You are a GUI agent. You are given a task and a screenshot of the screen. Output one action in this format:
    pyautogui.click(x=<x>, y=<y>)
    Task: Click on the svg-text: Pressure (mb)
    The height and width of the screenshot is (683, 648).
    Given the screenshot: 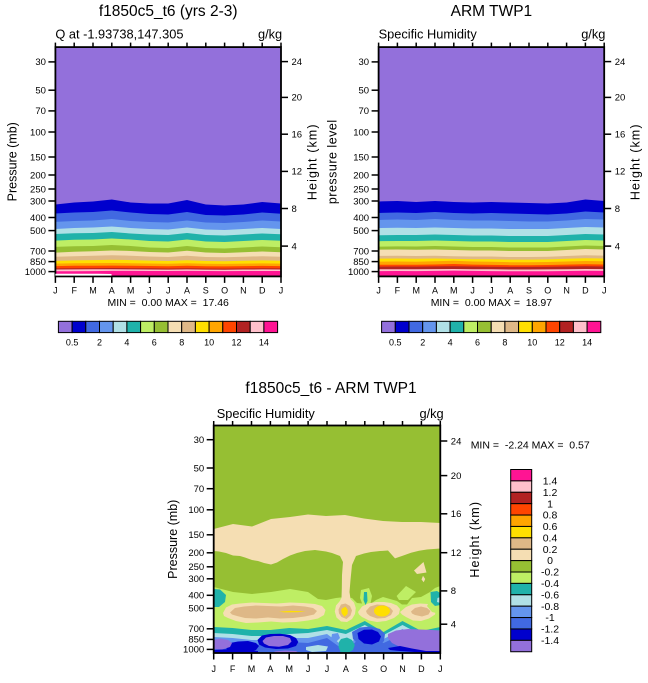 What is the action you would take?
    pyautogui.click(x=173, y=539)
    